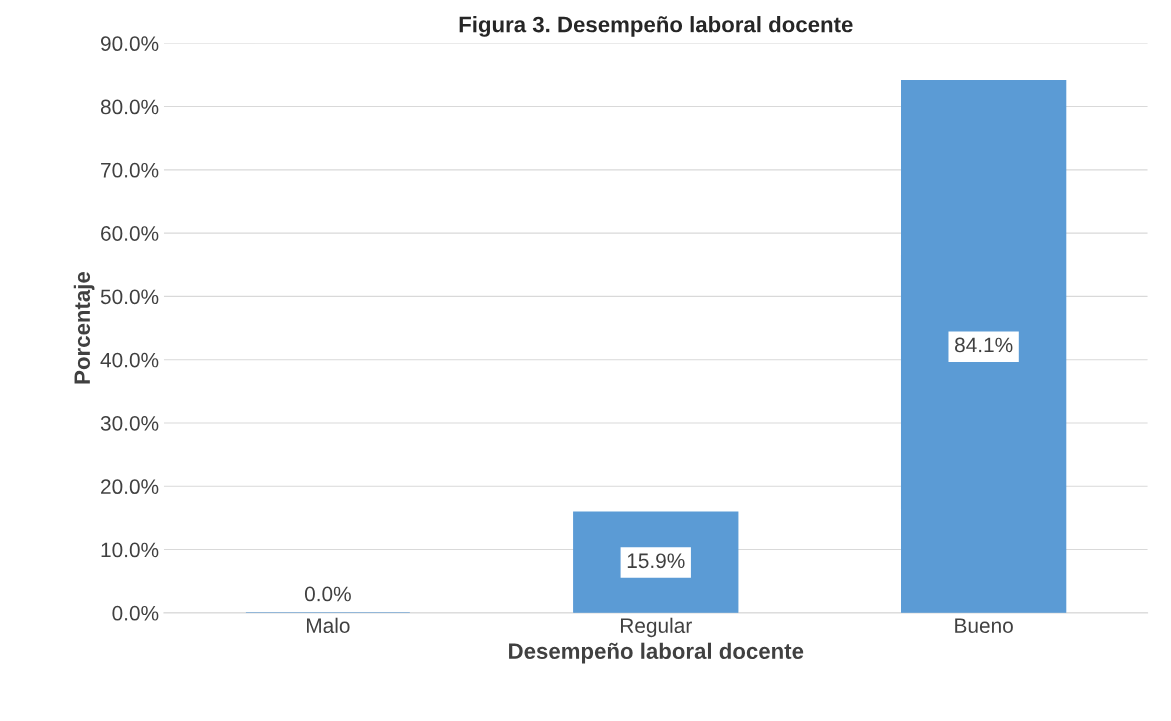  I want to click on x-axis-title: Desempeño laboral docente, so click(656, 653).